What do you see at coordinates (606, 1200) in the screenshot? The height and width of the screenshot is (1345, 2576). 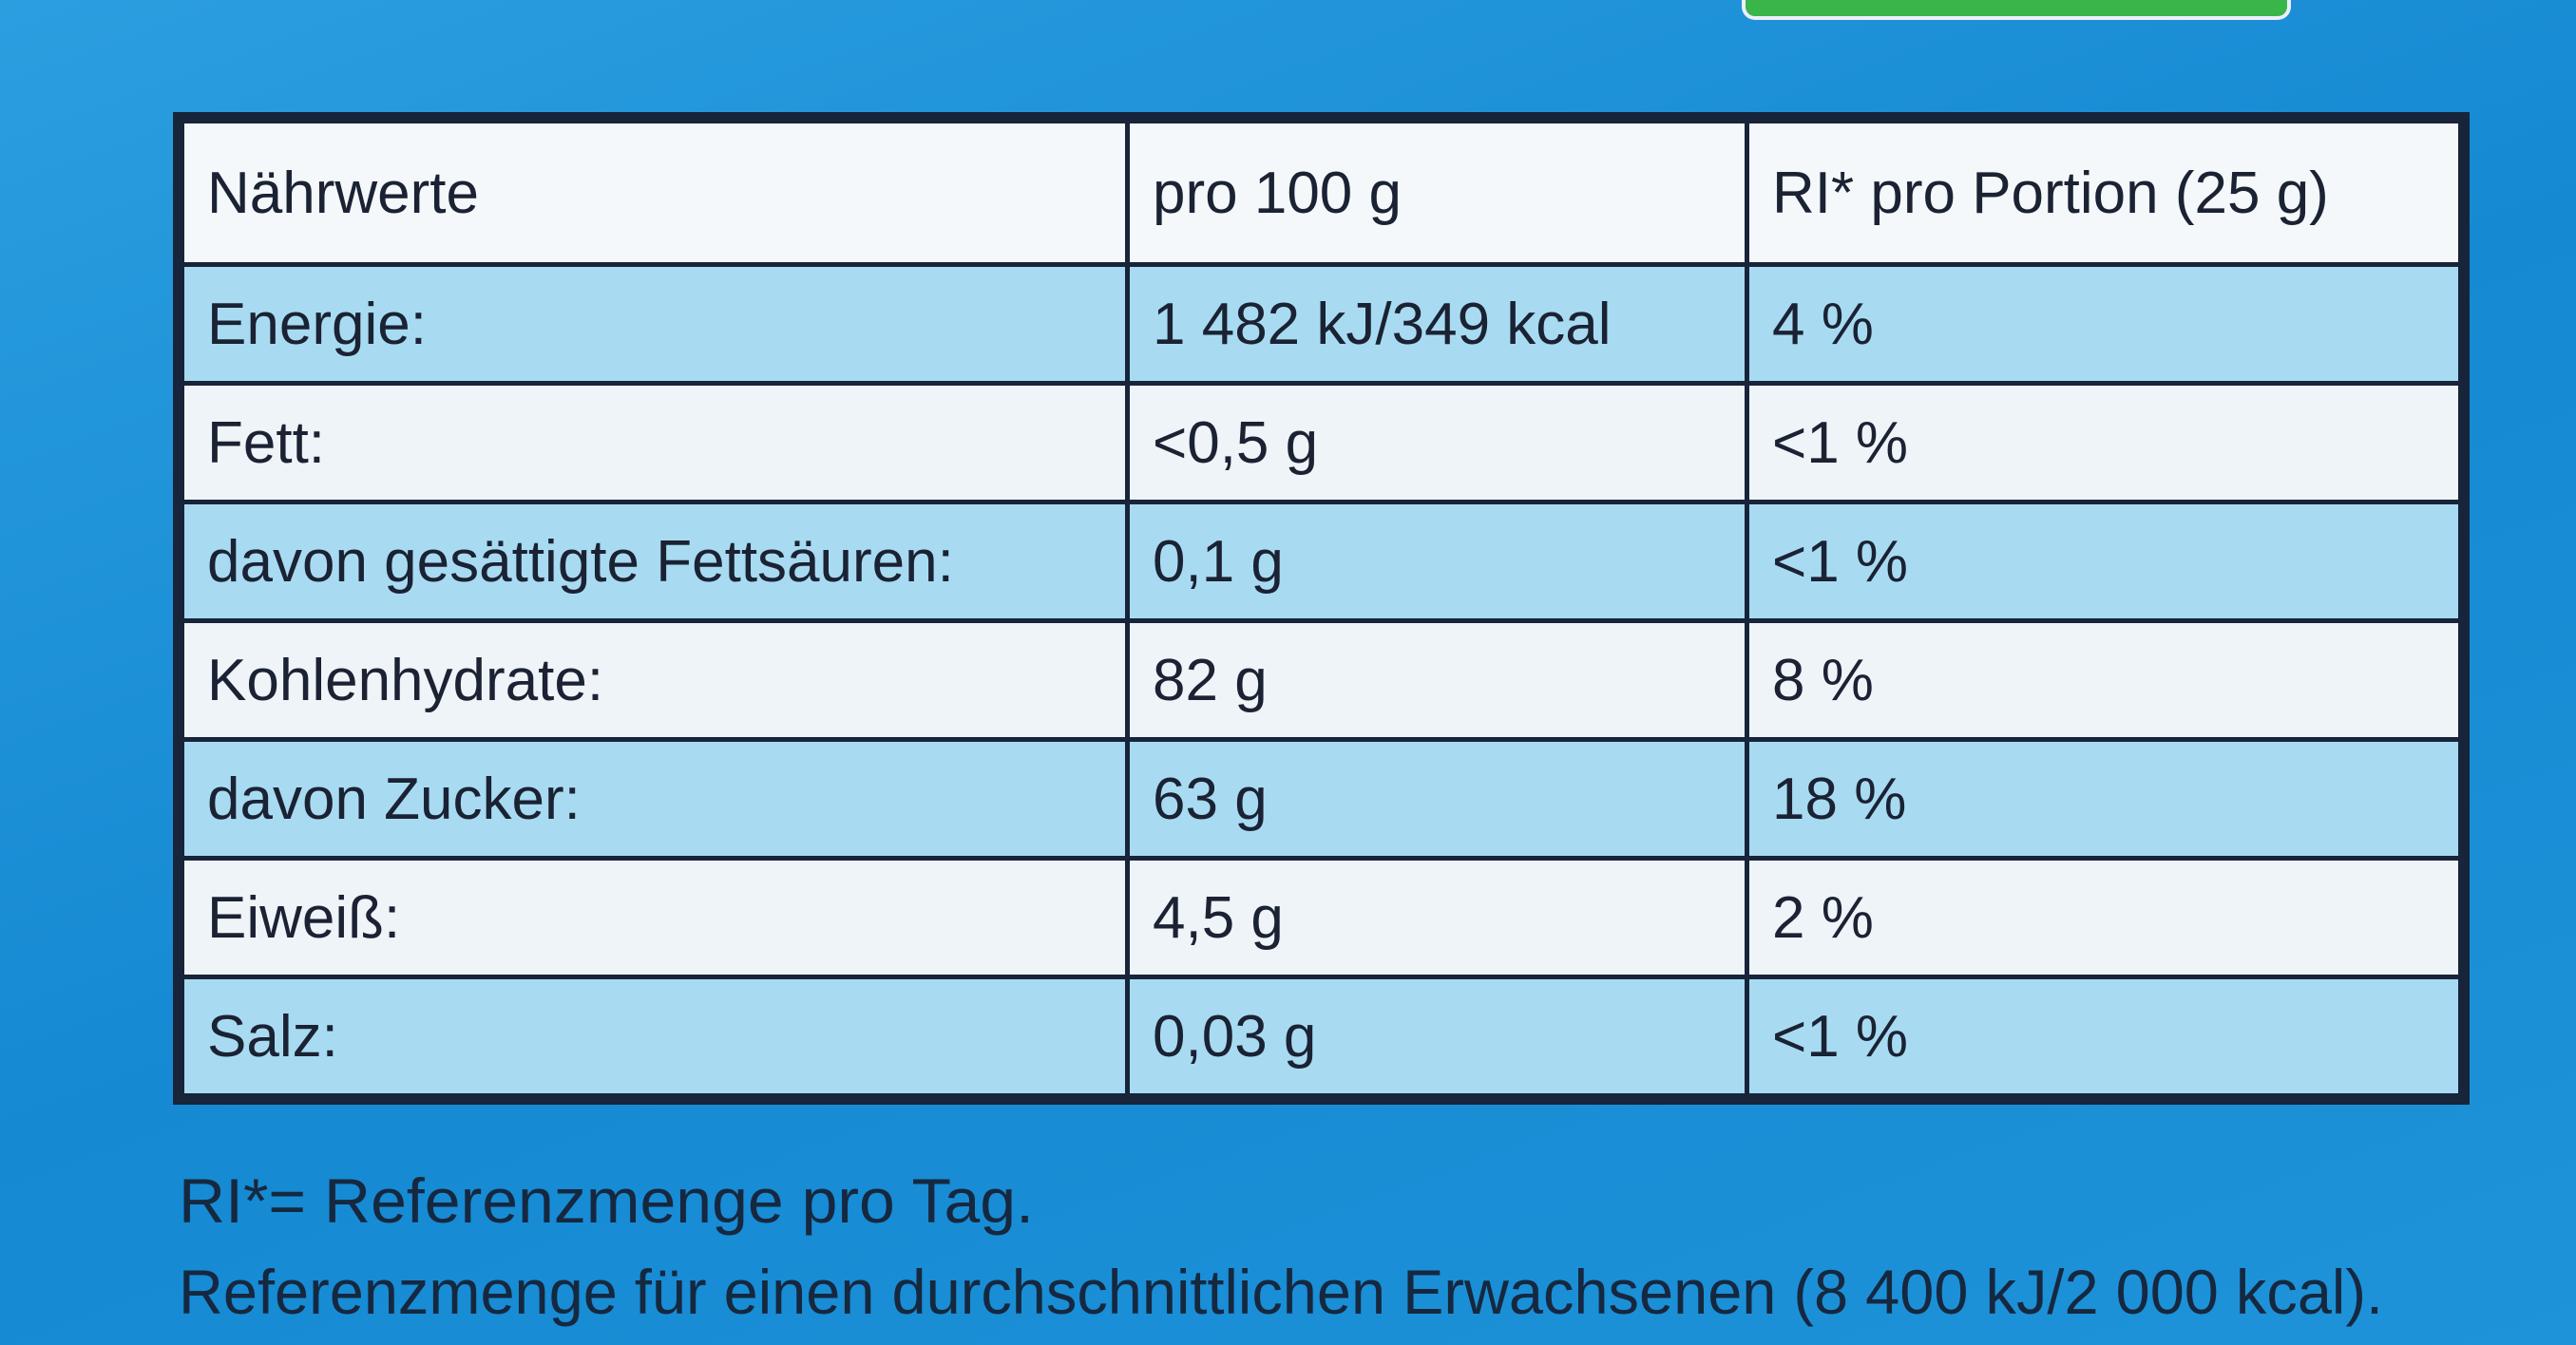 I see `footnote: RI*= Referenzmenge pro Tag.` at bounding box center [606, 1200].